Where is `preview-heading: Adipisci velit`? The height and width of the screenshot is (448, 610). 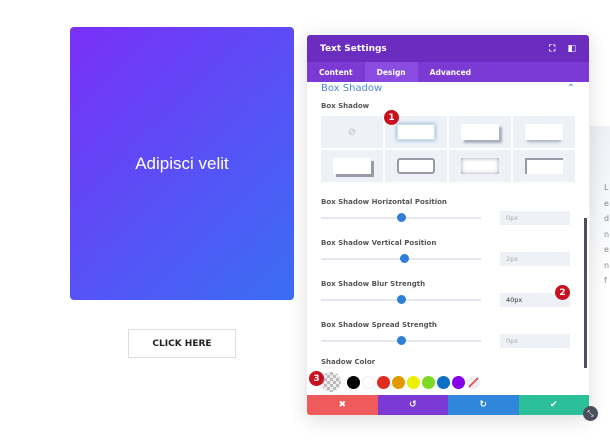 preview-heading: Adipisci velit is located at coordinates (182, 163).